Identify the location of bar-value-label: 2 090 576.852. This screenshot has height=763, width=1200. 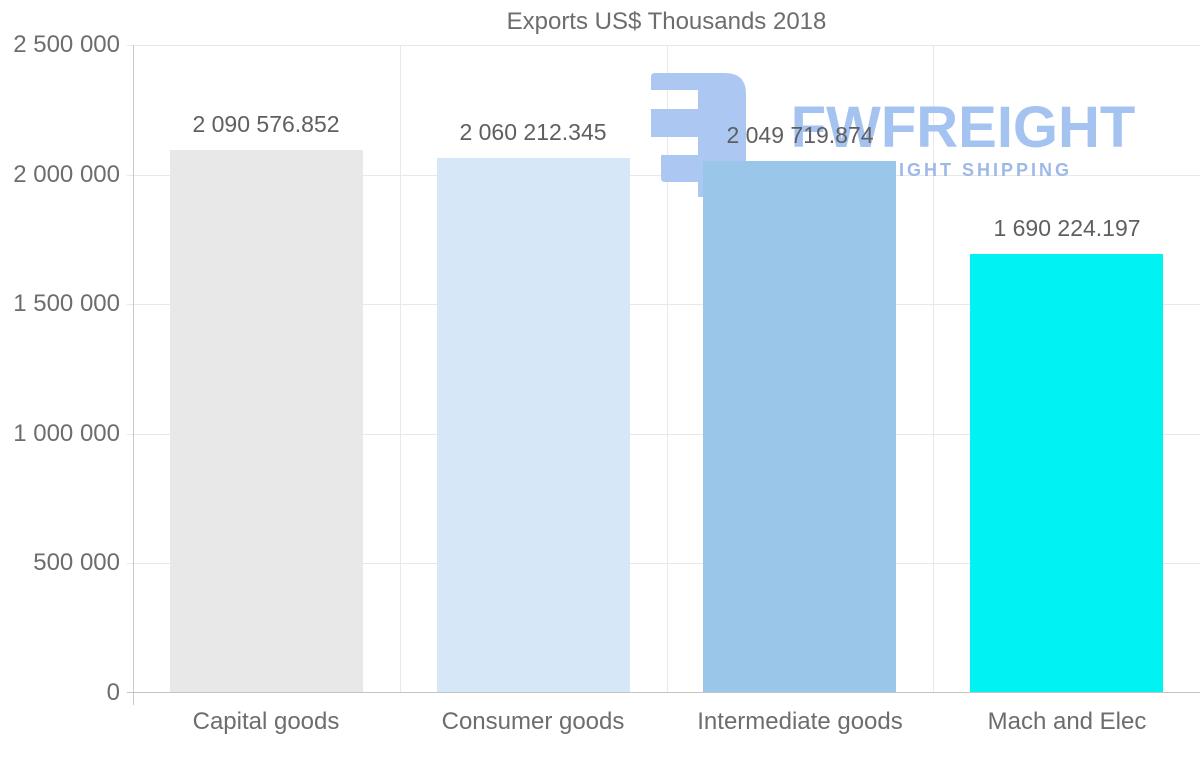
(266, 124).